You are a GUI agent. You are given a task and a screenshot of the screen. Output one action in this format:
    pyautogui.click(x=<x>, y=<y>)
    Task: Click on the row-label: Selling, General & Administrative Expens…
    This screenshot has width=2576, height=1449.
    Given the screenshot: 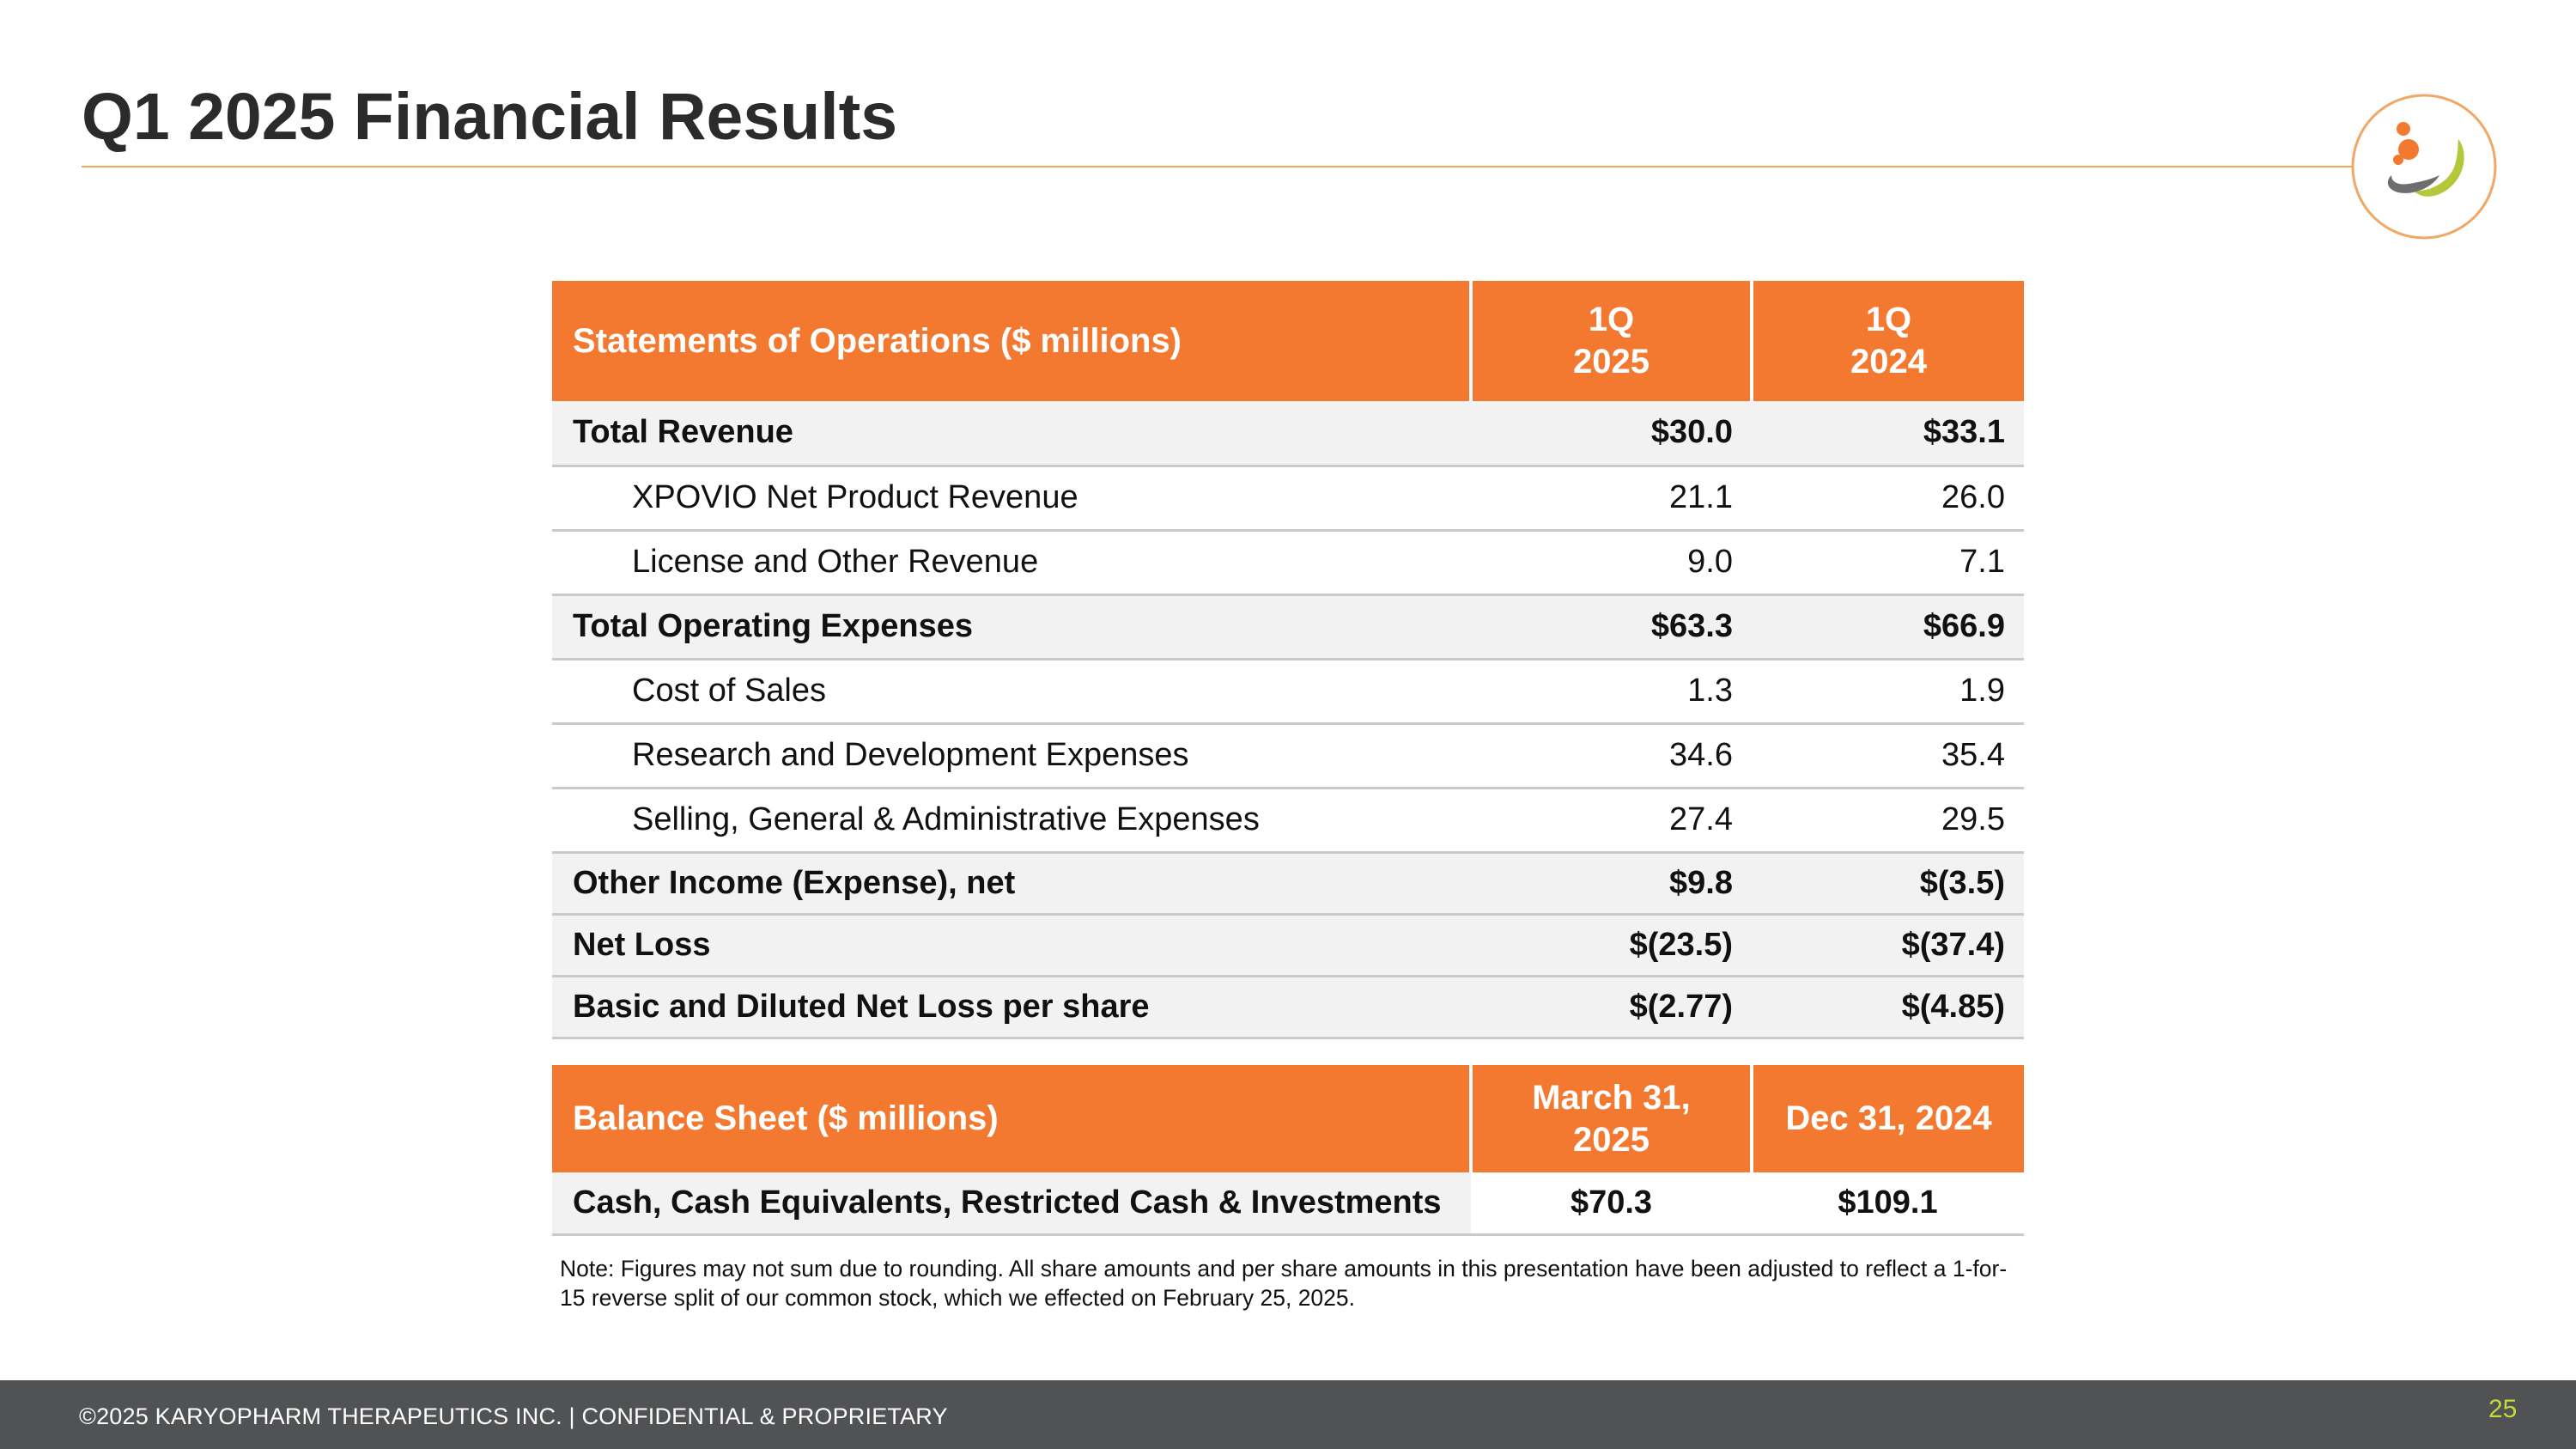 What is the action you would take?
    pyautogui.click(x=1012, y=821)
    